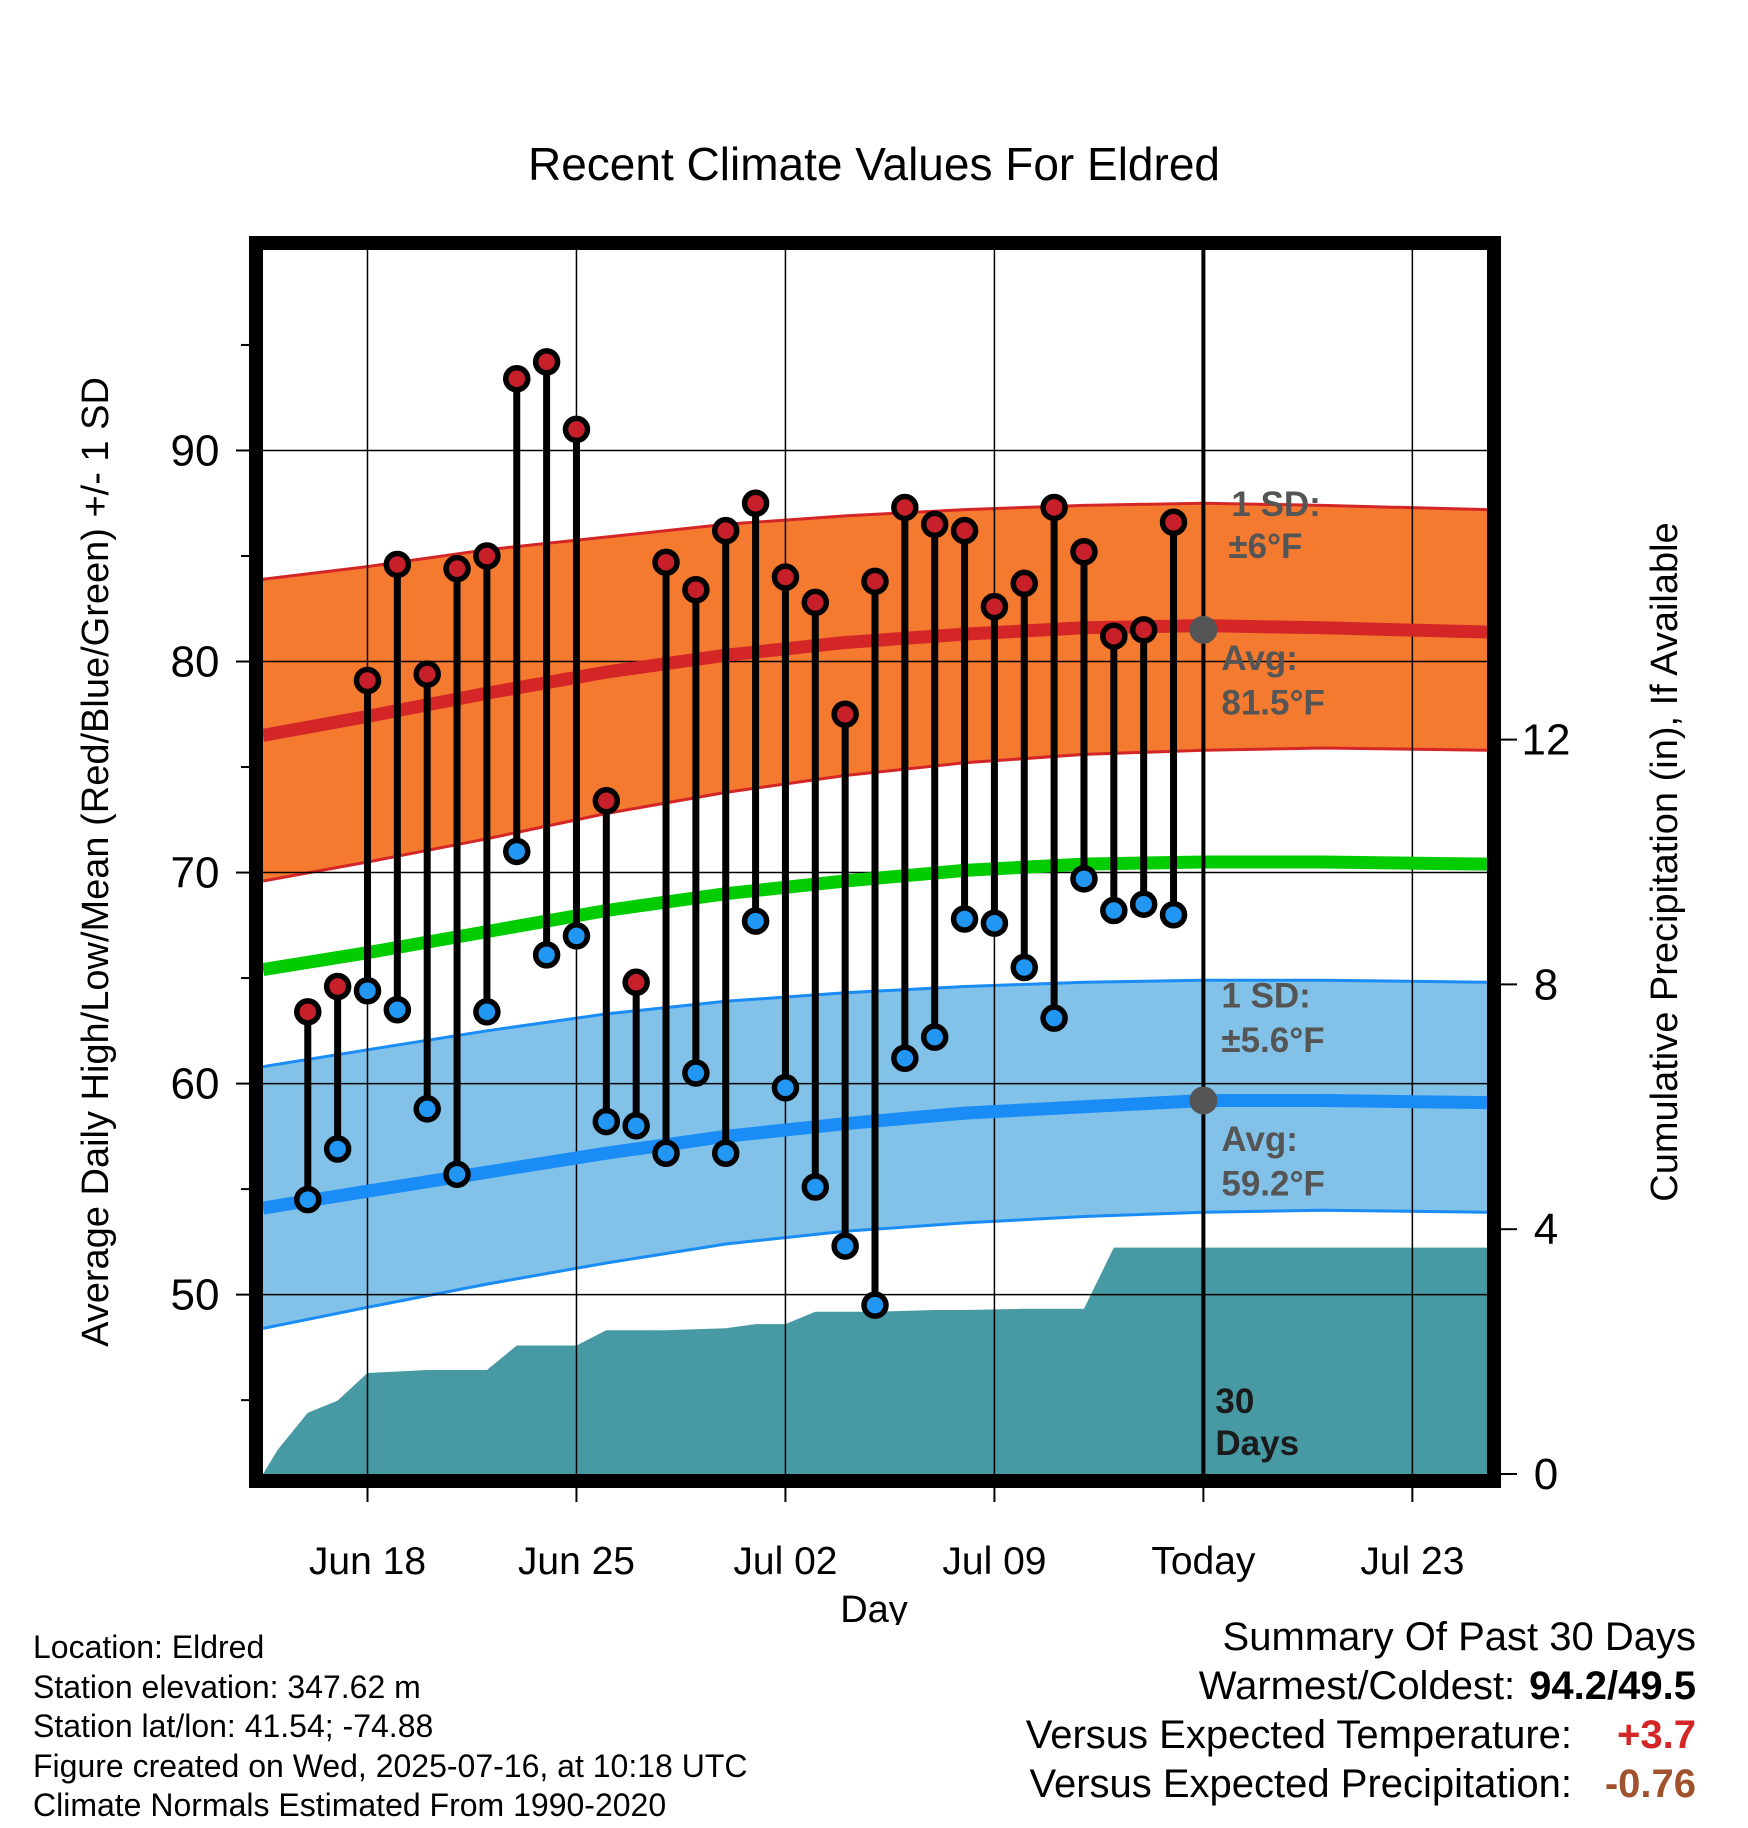 The width and height of the screenshot is (1748, 1828). I want to click on summary-temp-row: Versus Expected Temperature: +3.7, so click(1361, 1735).